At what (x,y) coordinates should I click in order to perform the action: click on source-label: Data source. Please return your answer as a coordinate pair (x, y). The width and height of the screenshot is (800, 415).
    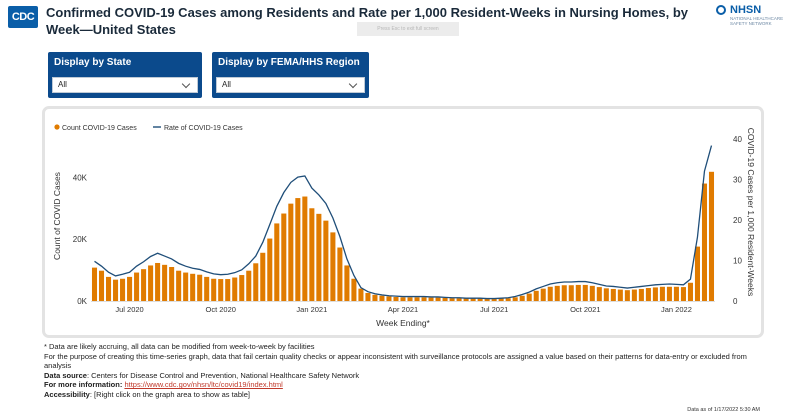
    Looking at the image, I should click on (65, 375).